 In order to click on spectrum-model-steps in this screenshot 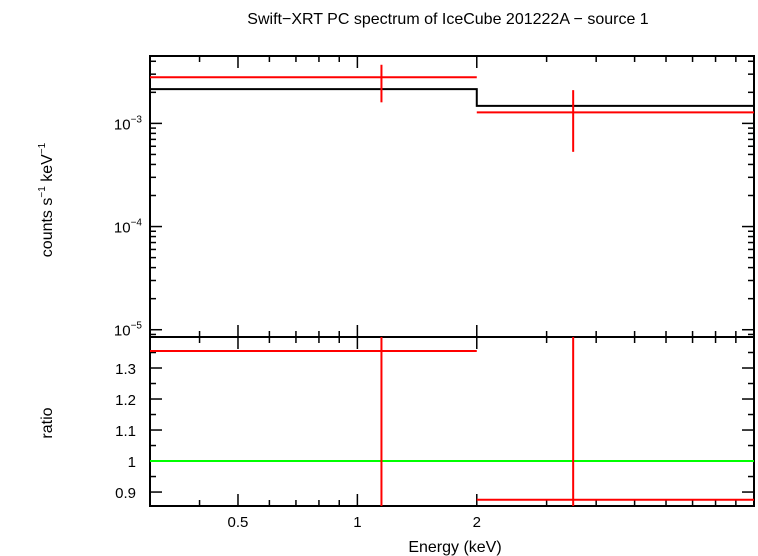, I will do `click(452, 97)`.